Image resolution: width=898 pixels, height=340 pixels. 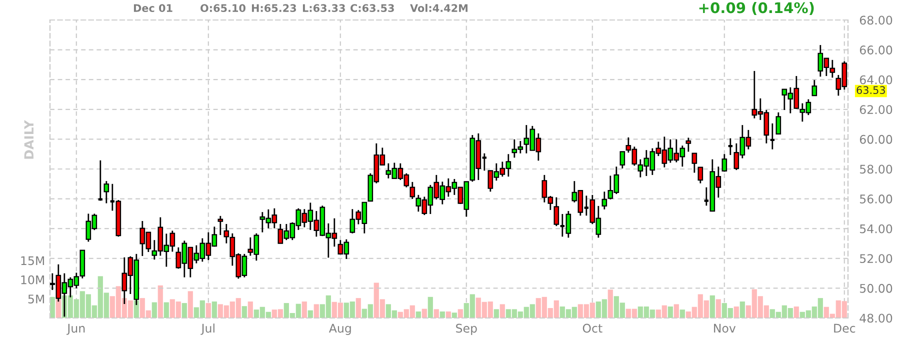 What do you see at coordinates (439, 8) in the screenshot?
I see `text: Vol:4.42M` at bounding box center [439, 8].